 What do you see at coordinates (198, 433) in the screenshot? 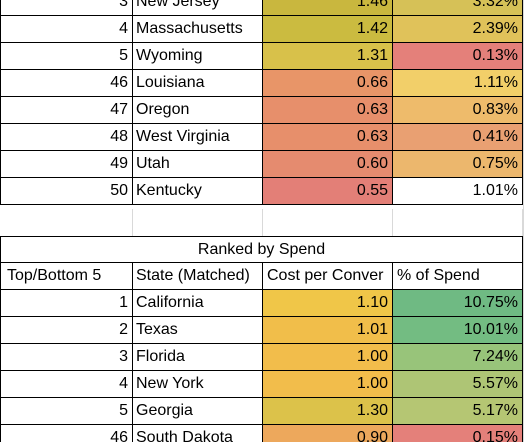
I see `state-cell: South Dakota` at bounding box center [198, 433].